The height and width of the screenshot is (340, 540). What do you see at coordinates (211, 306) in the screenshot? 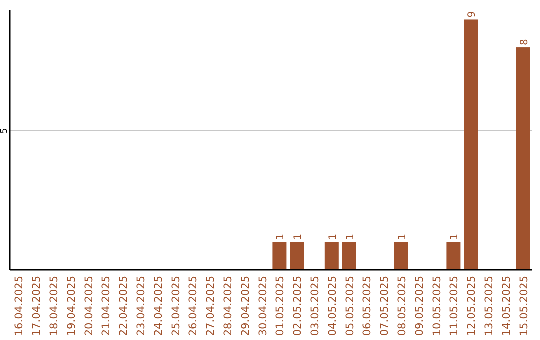
I see `x-tick-label: 27.04.2025` at bounding box center [211, 306].